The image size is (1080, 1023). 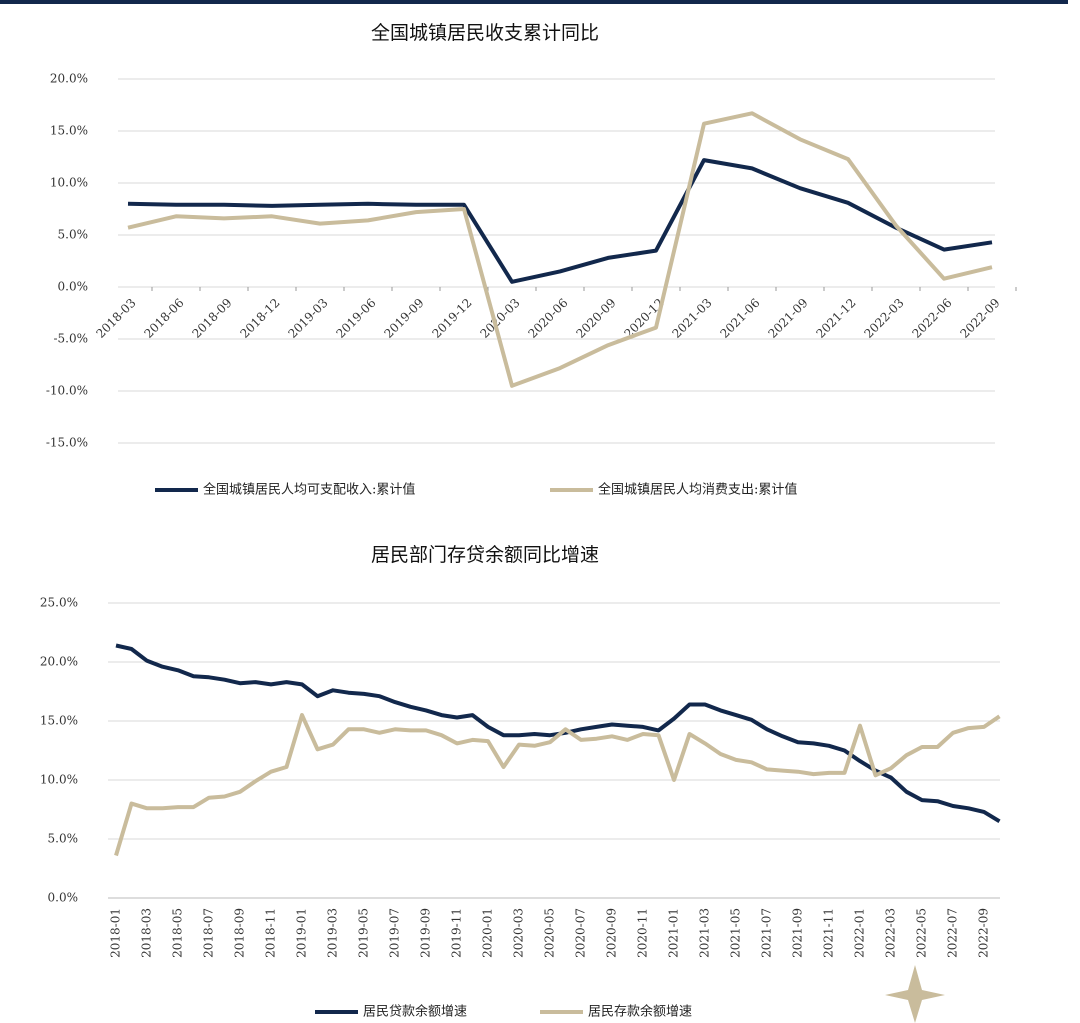 What do you see at coordinates (931, 318) in the screenshot?
I see `x-tick-label: 2022-06` at bounding box center [931, 318].